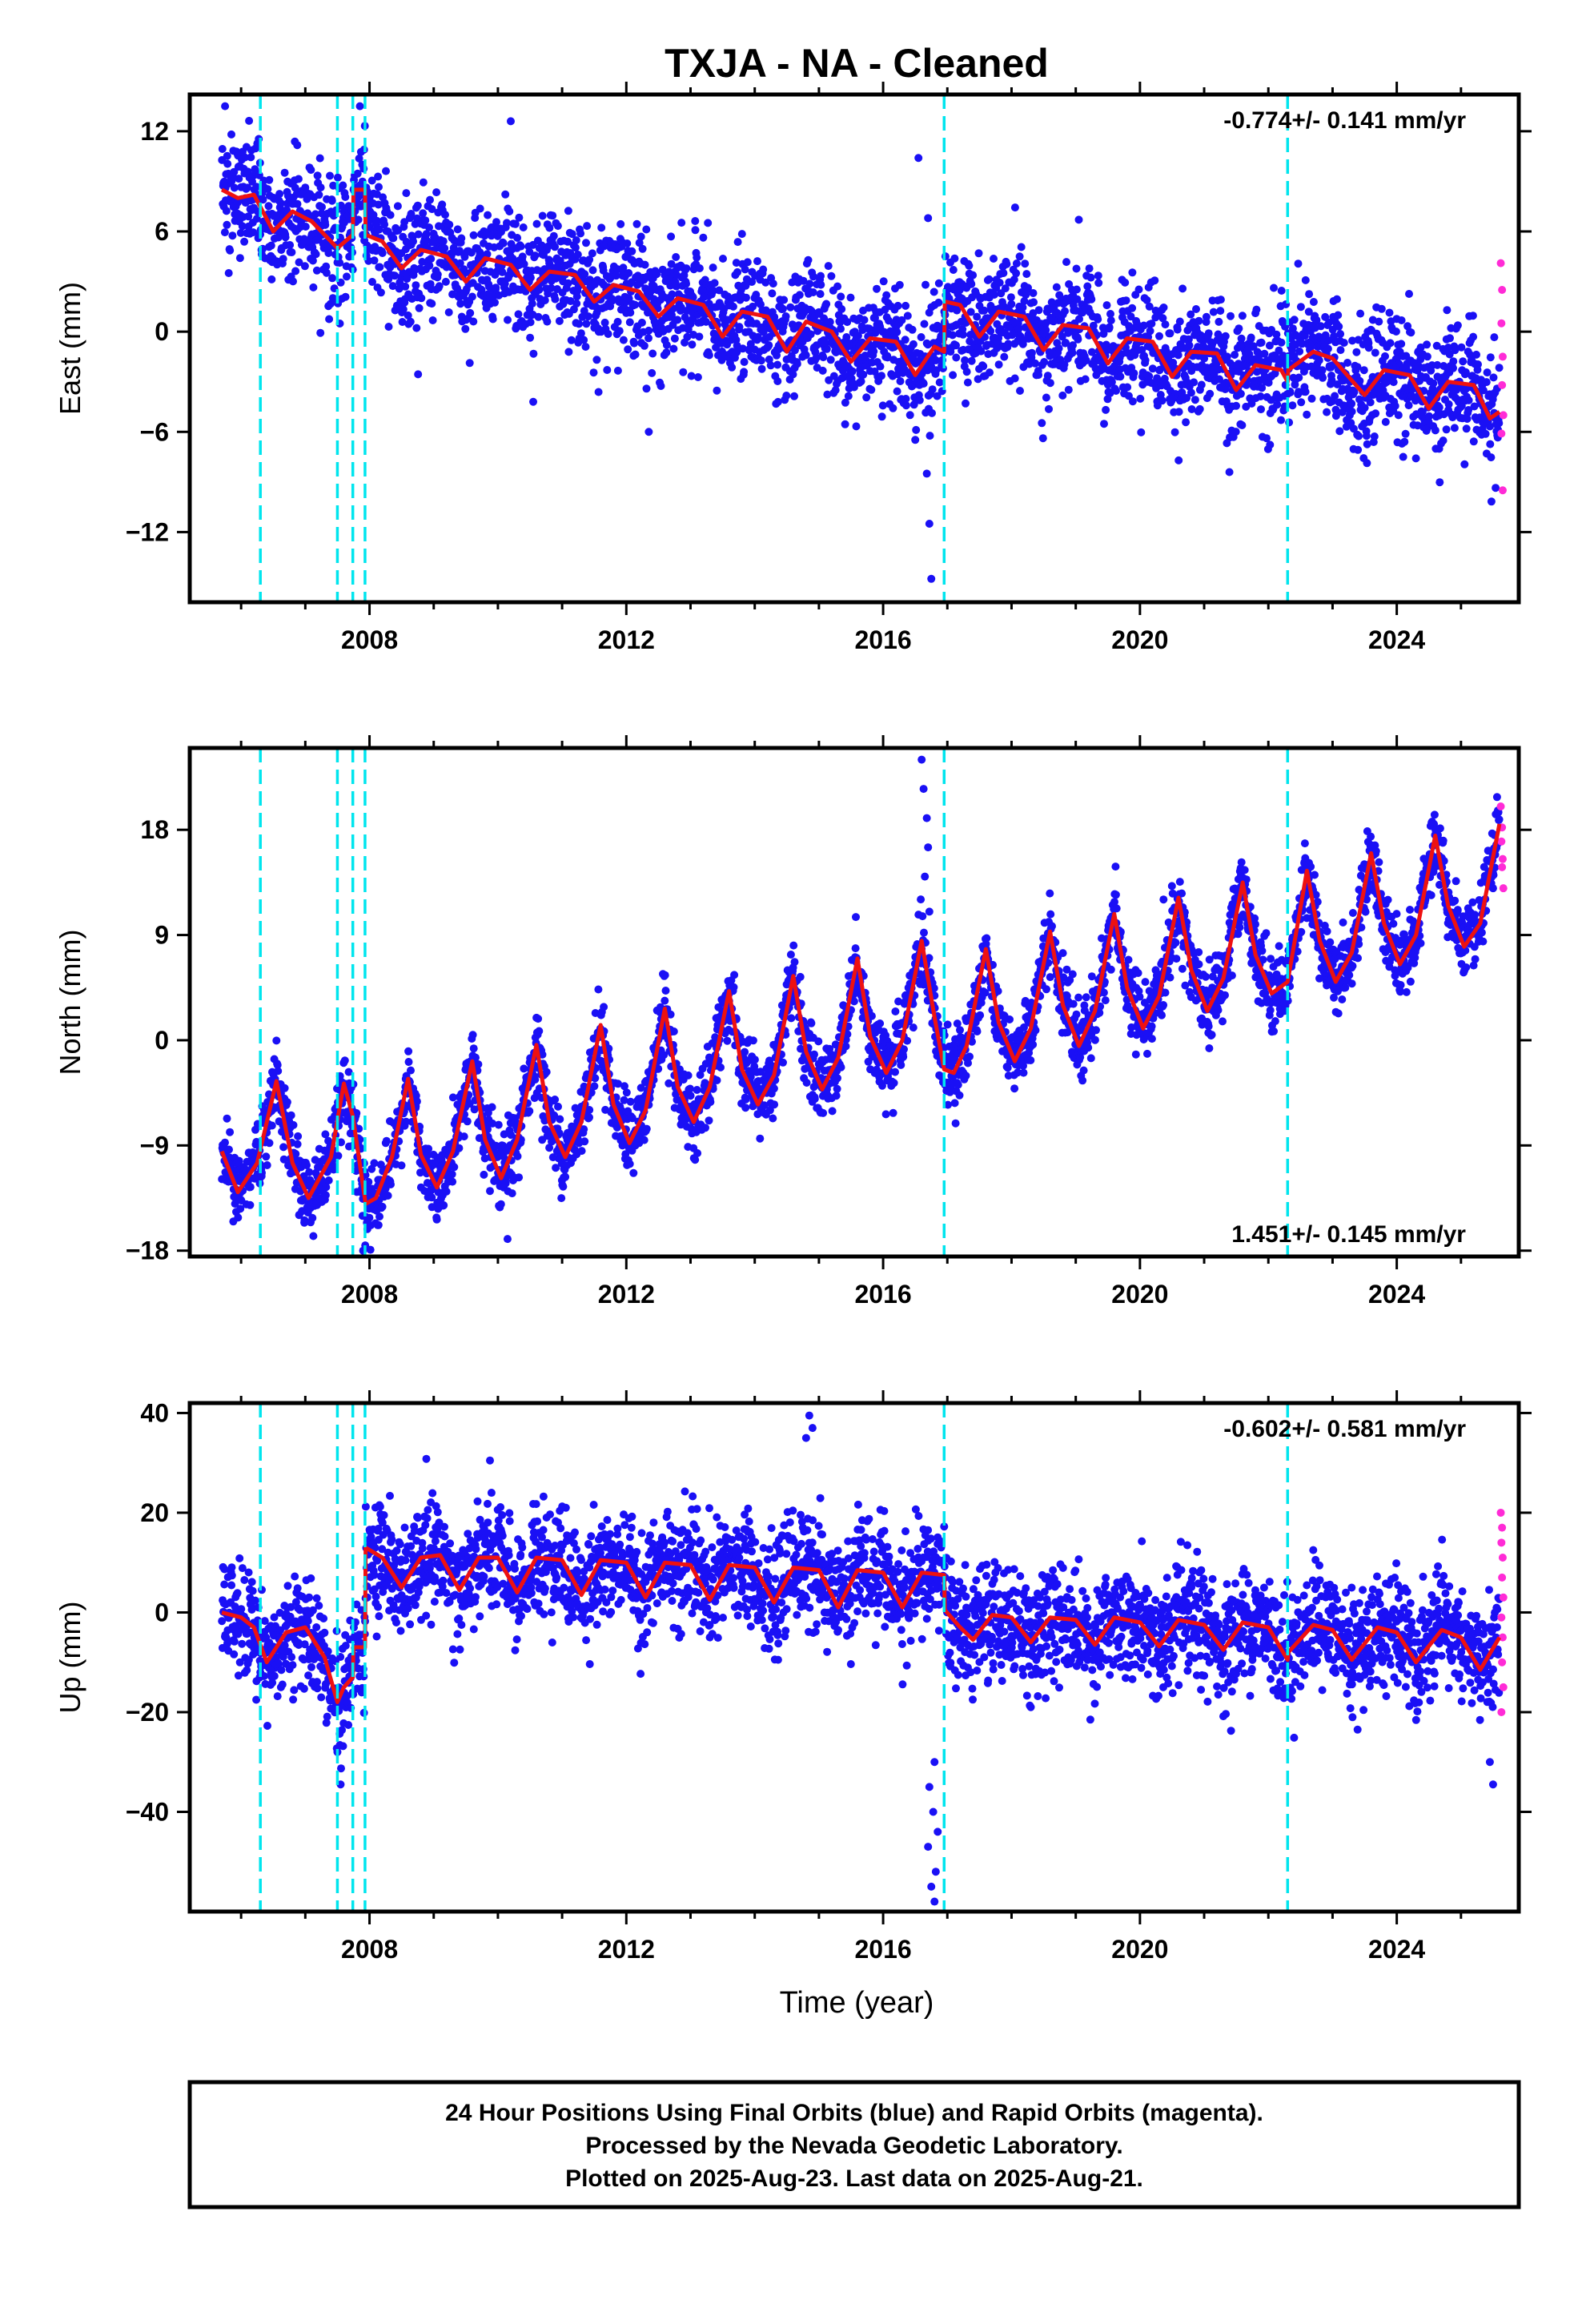 This screenshot has height=2324, width=1582. Describe the element at coordinates (1344, 121) in the screenshot. I see `east-rate-annotation: -0.774+/- 0.141 mm/yr` at that location.